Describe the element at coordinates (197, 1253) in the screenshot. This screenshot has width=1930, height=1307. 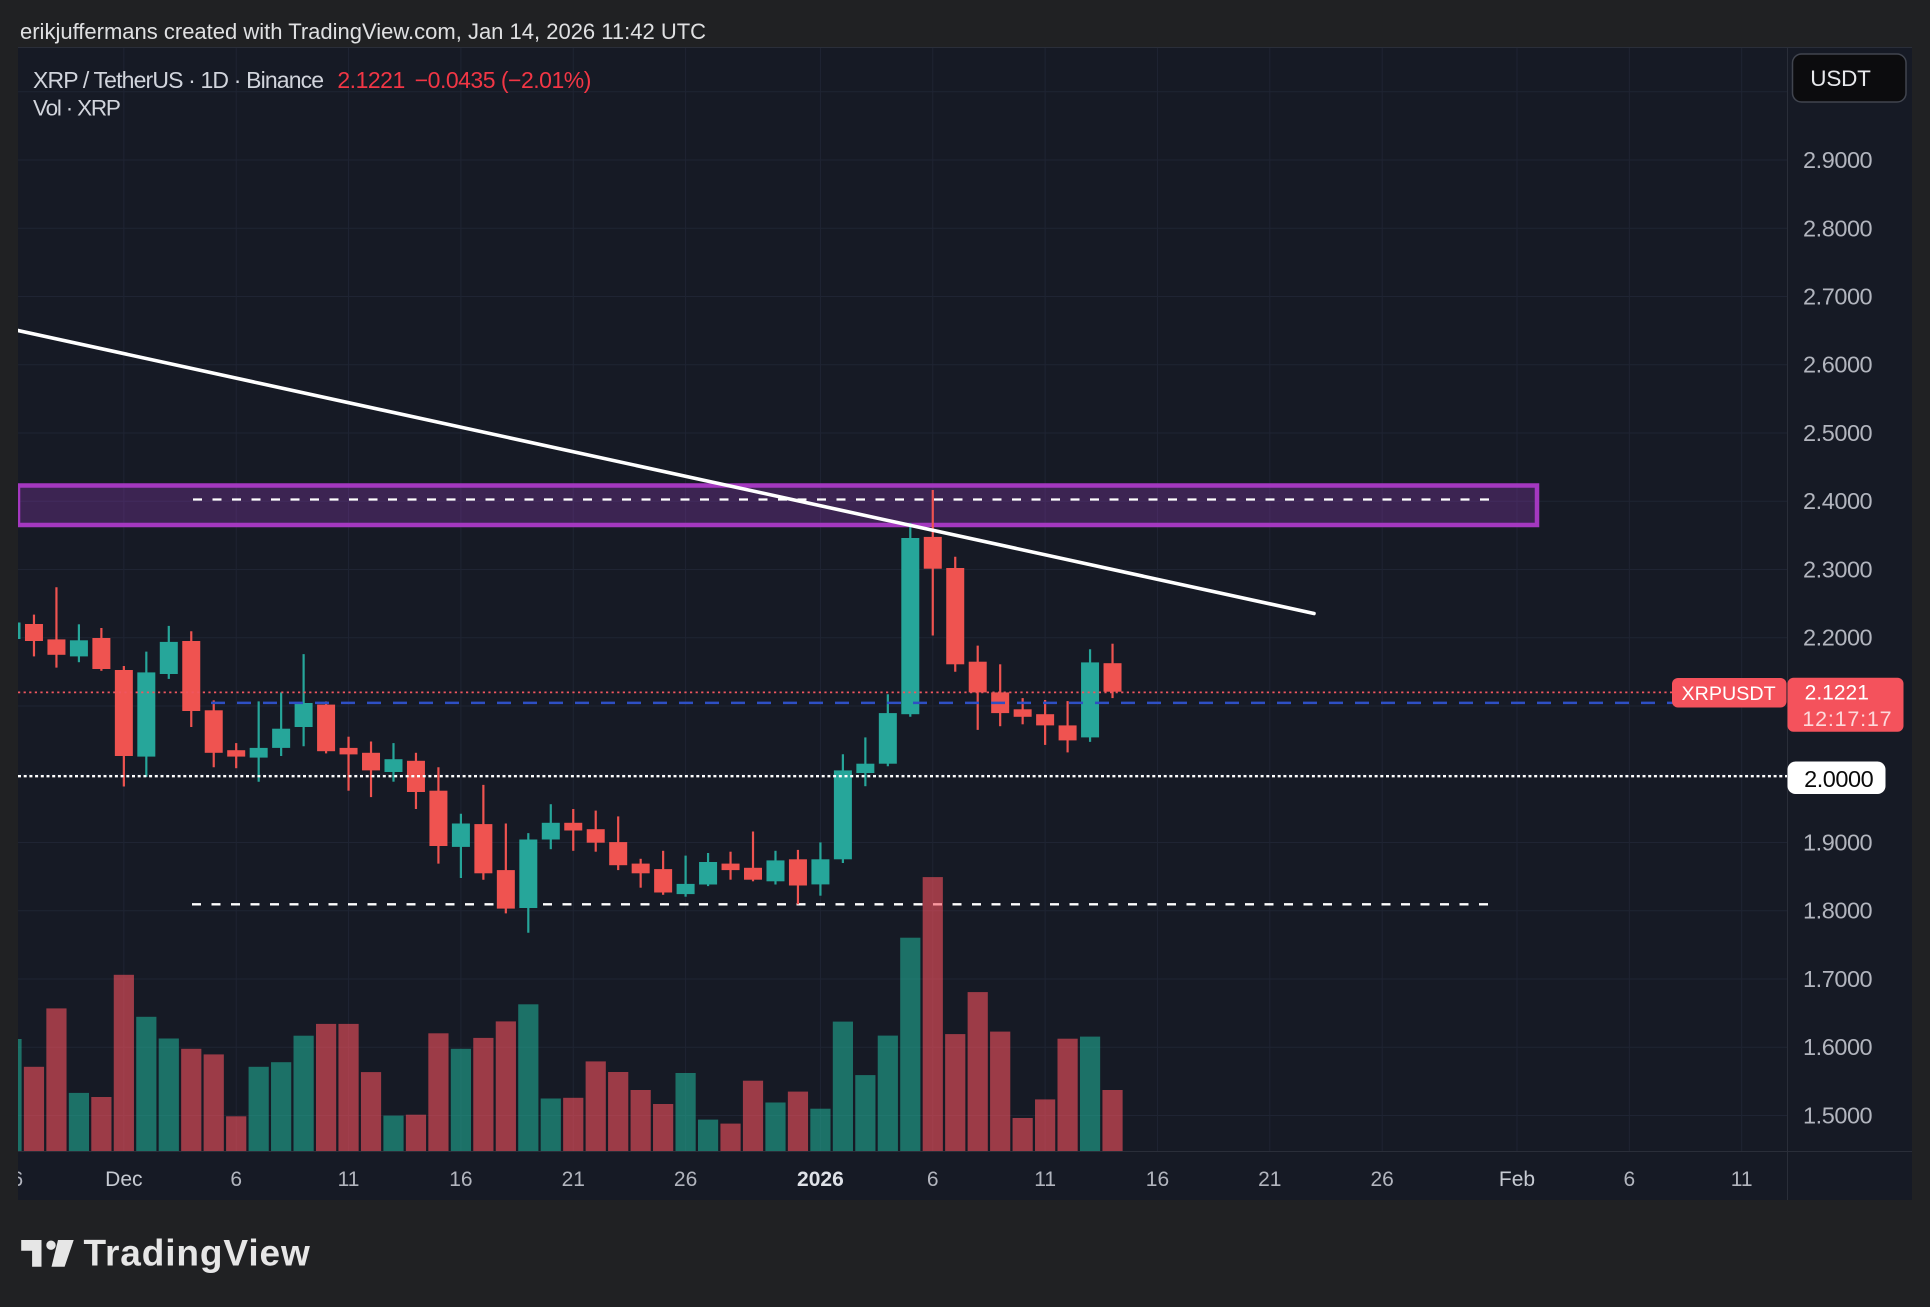
I see `svg-text: TradingView` at that location.